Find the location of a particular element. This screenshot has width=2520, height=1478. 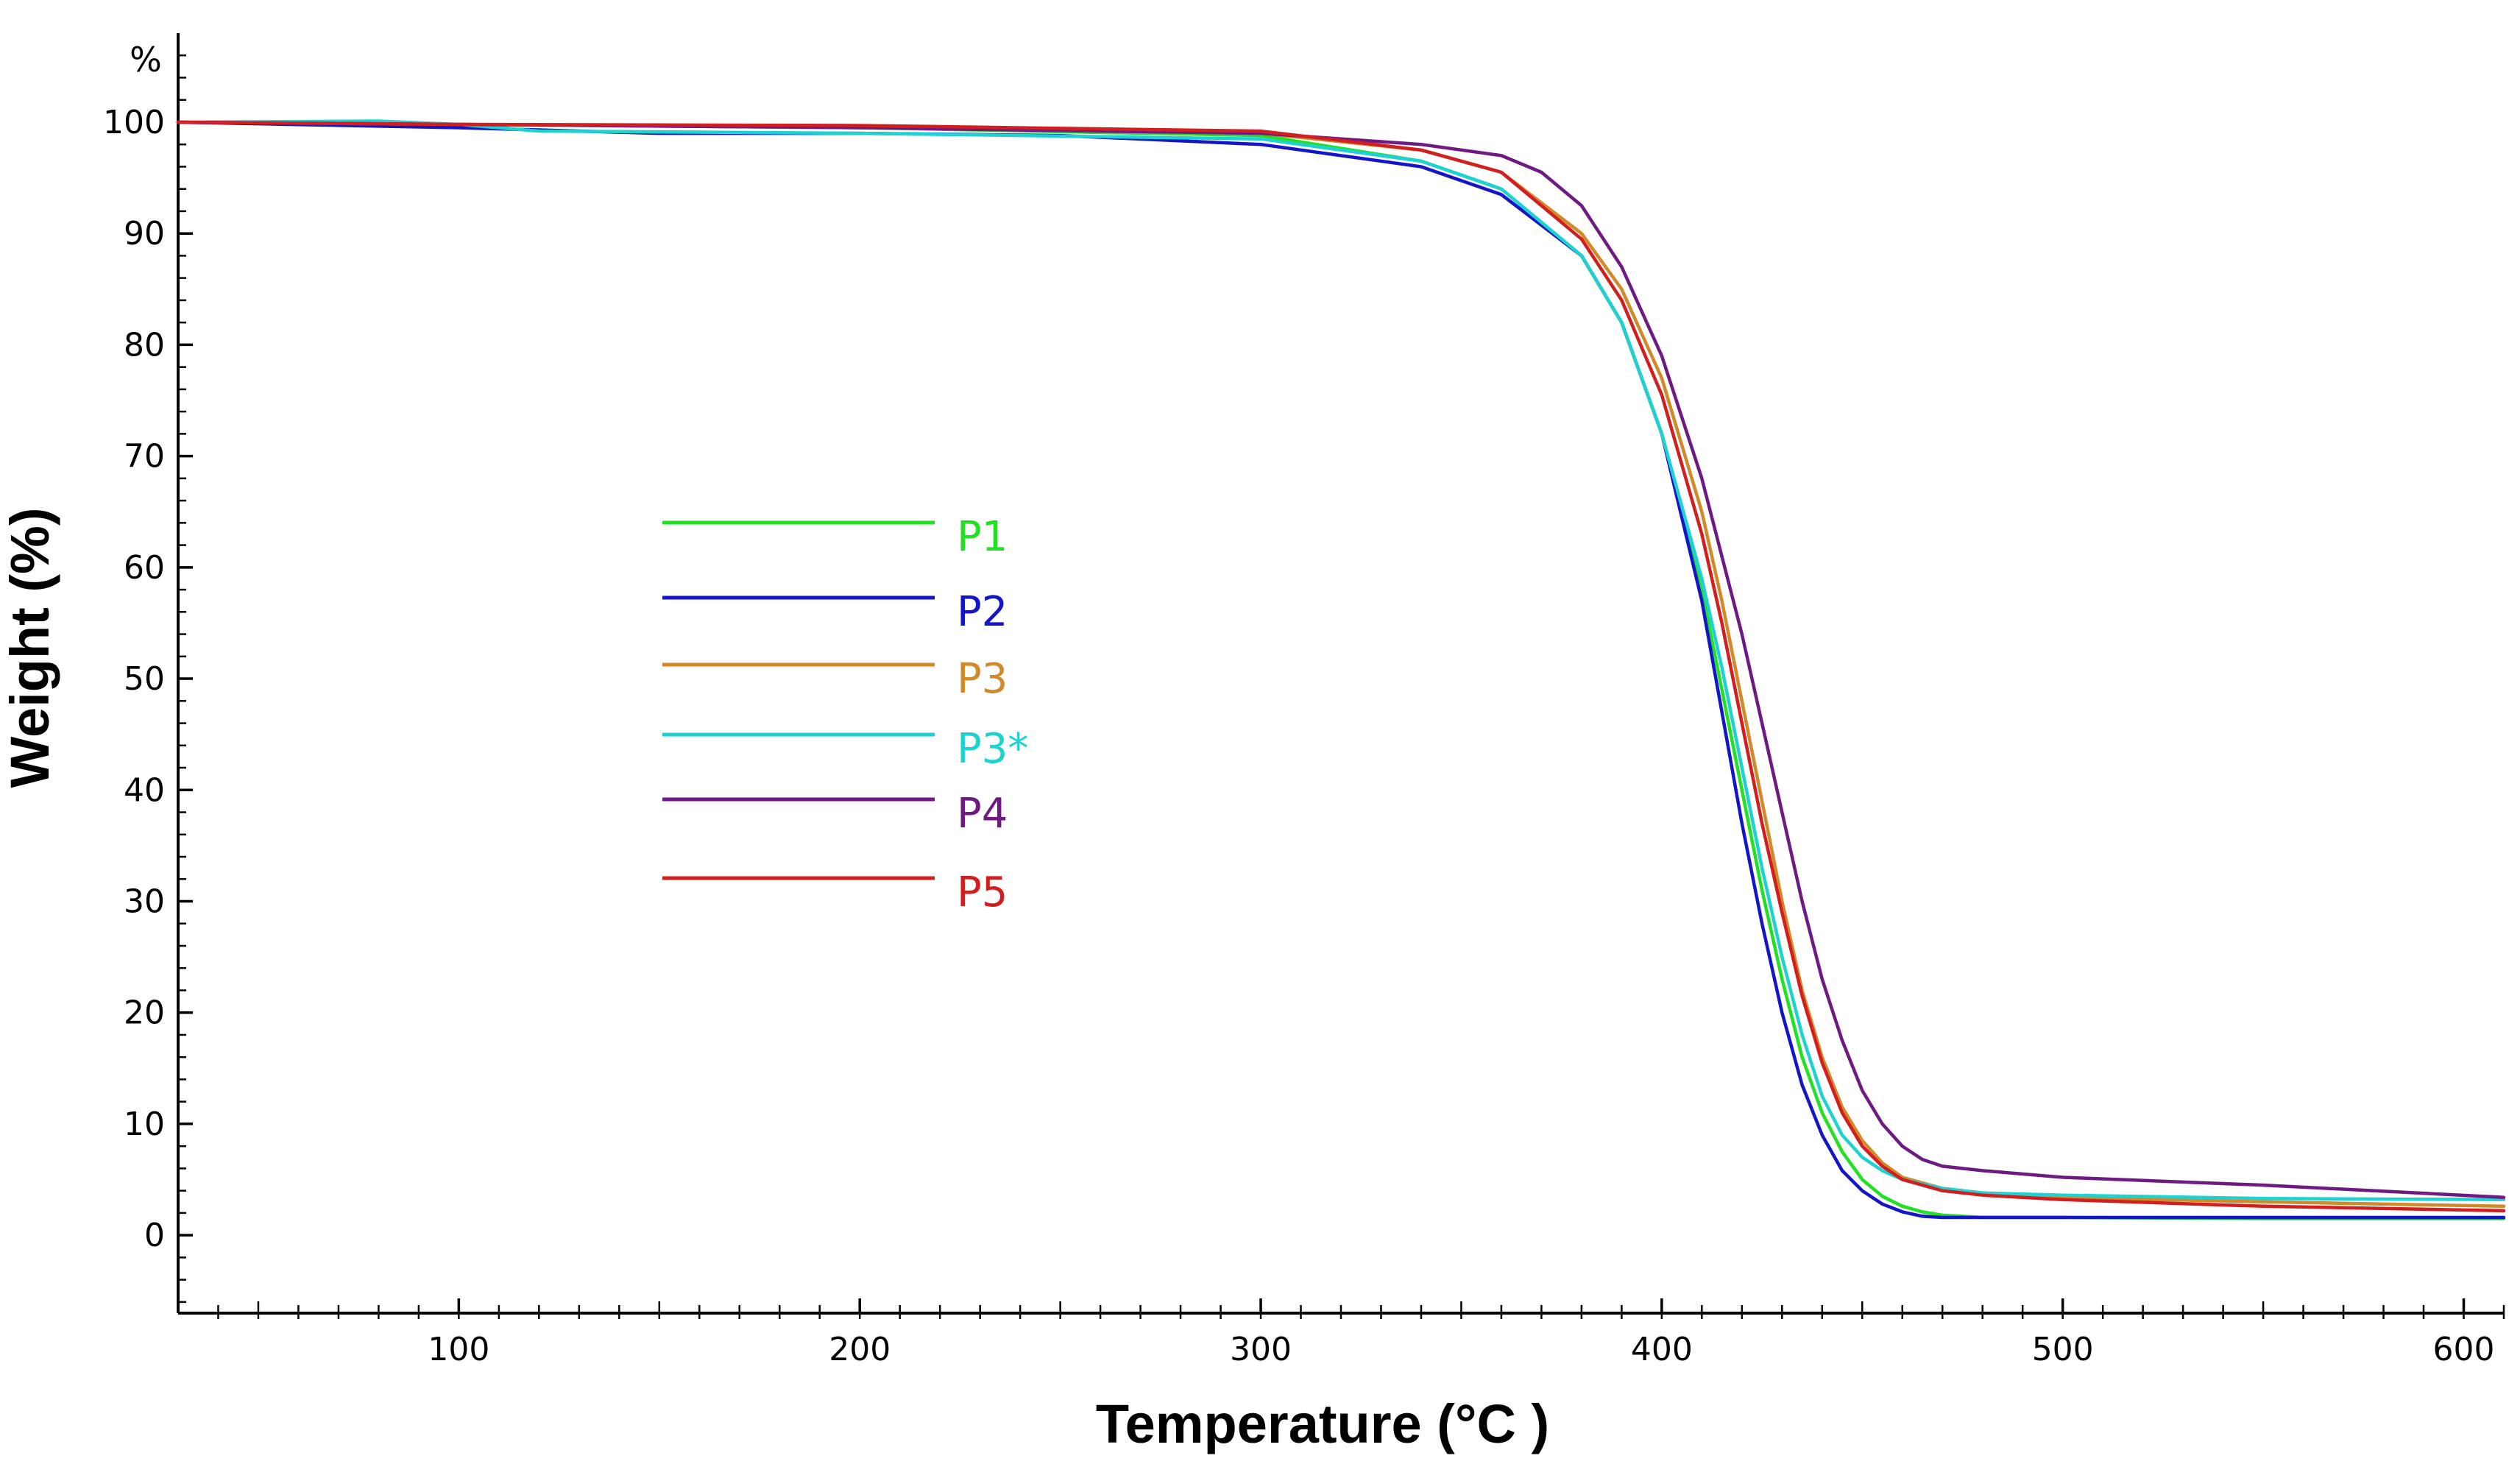

y-tick-label: 10 is located at coordinates (145, 1124).